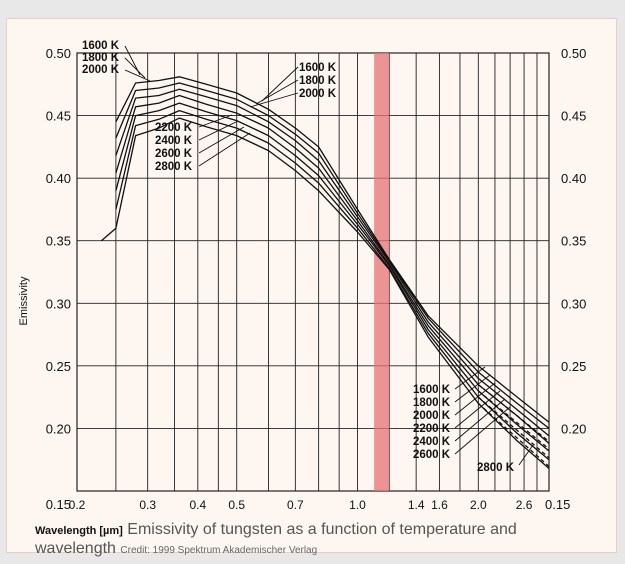 The image size is (625, 564). I want to click on label-upper-left: 1800 K, so click(101, 58).